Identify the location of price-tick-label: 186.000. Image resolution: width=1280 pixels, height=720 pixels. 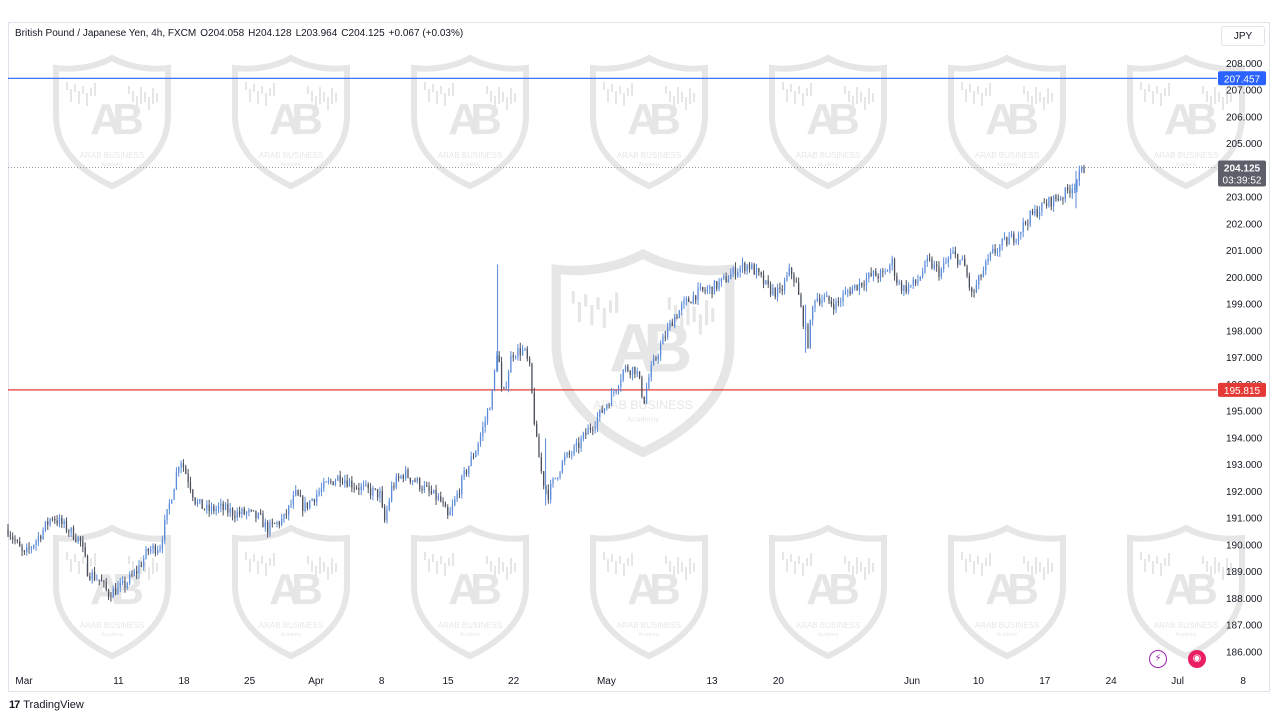
(1244, 653).